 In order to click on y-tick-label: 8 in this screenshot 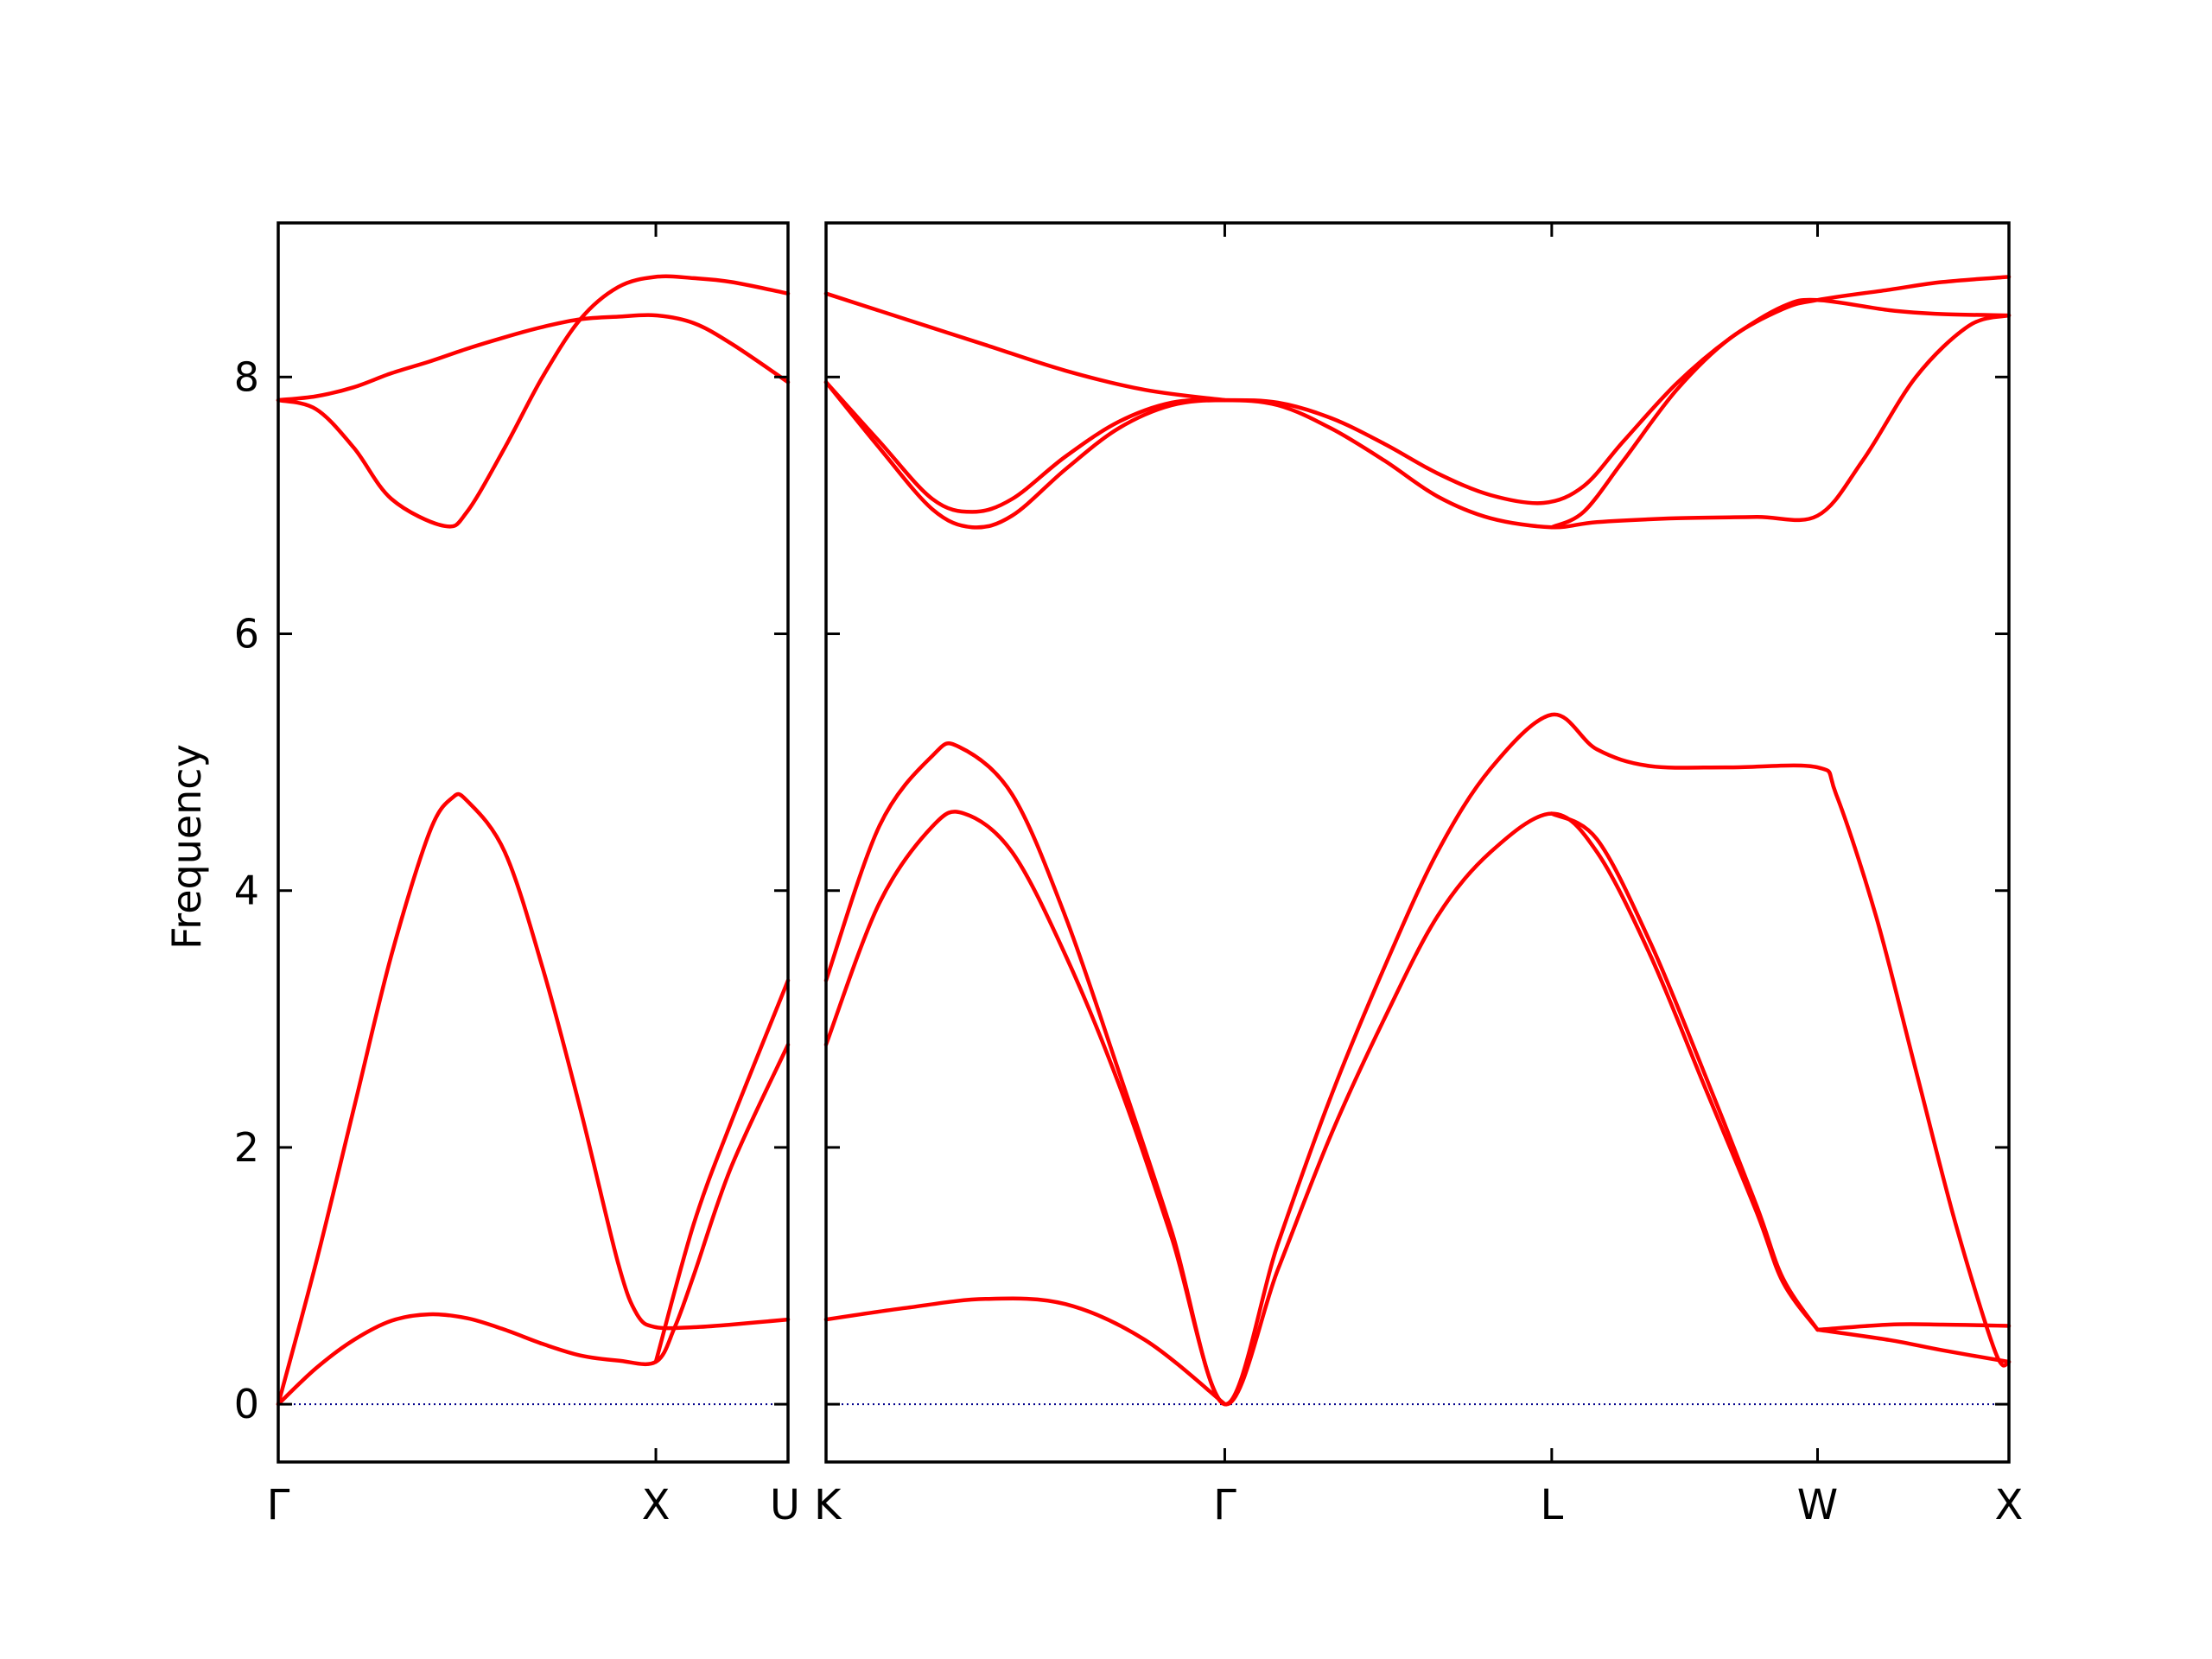, I will do `click(246, 376)`.